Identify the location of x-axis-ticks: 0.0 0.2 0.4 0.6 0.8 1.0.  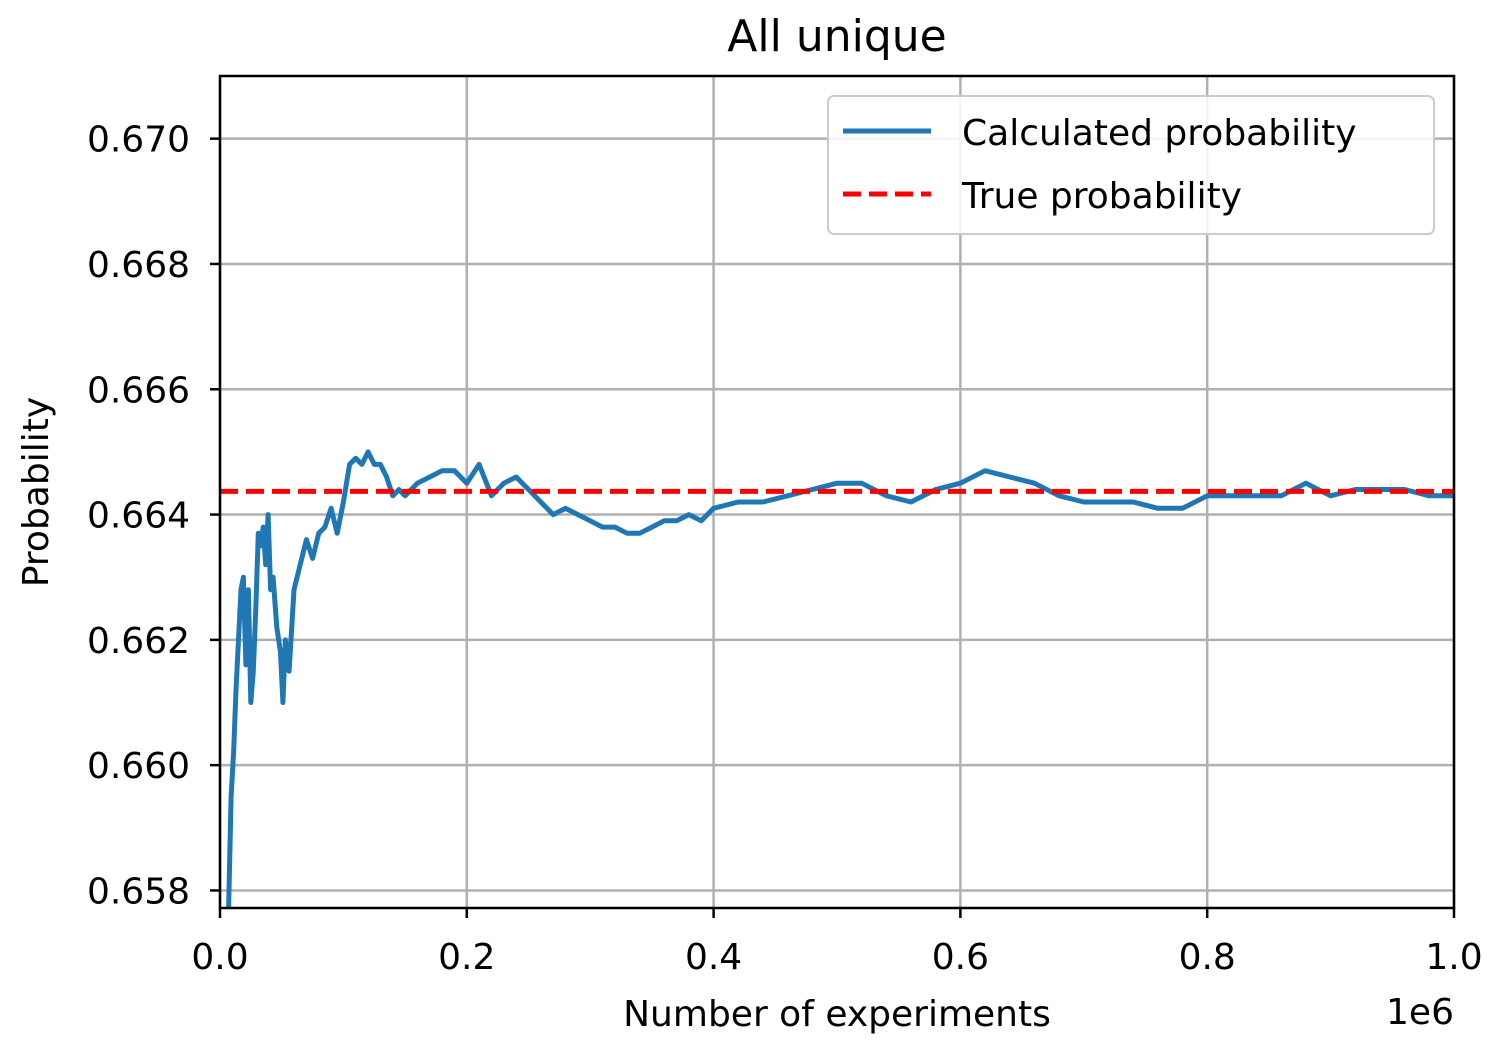
(837, 943).